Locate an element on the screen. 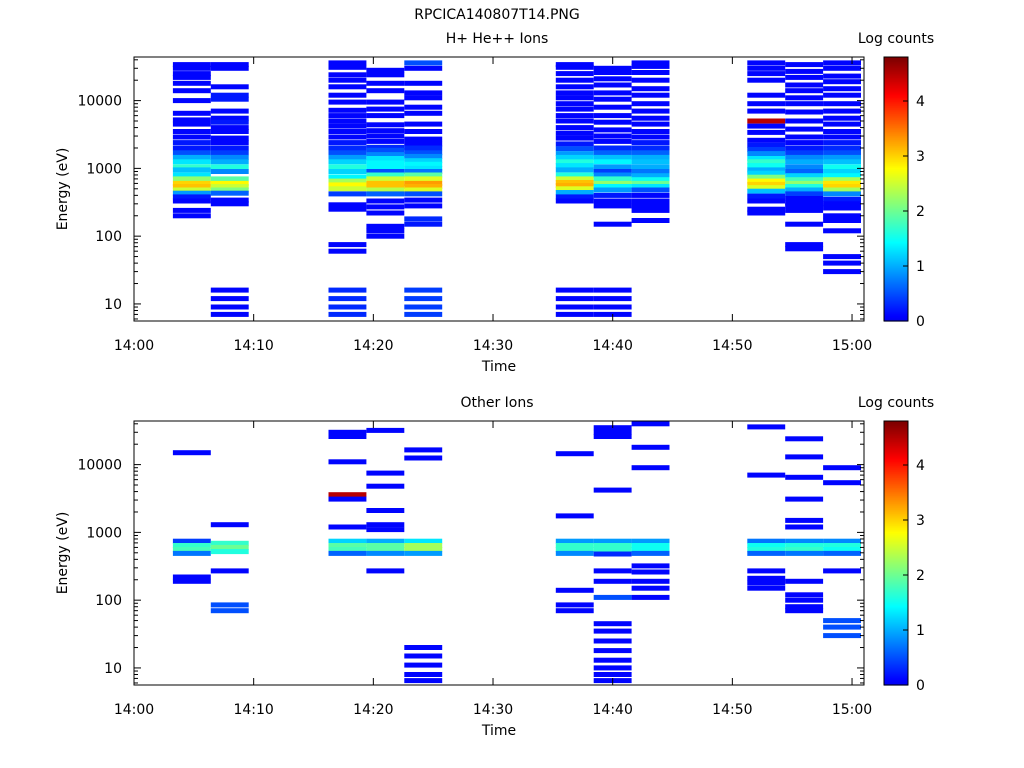 Image resolution: width=1024 pixels, height=768 pixels. y-tick-label: 100 is located at coordinates (108, 601).